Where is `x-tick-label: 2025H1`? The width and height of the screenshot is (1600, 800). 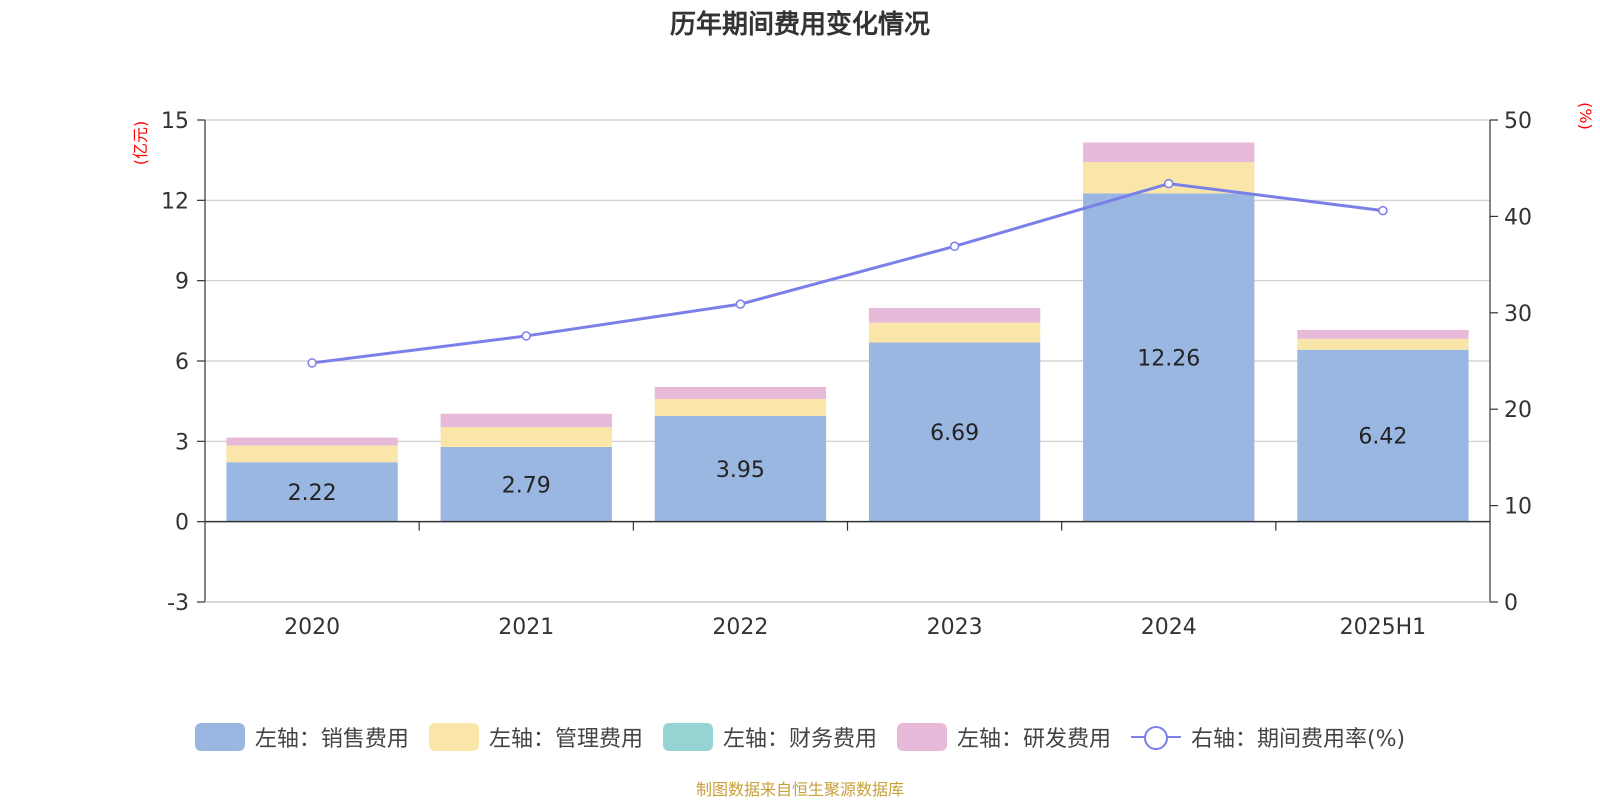 x-tick-label: 2025H1 is located at coordinates (1383, 627).